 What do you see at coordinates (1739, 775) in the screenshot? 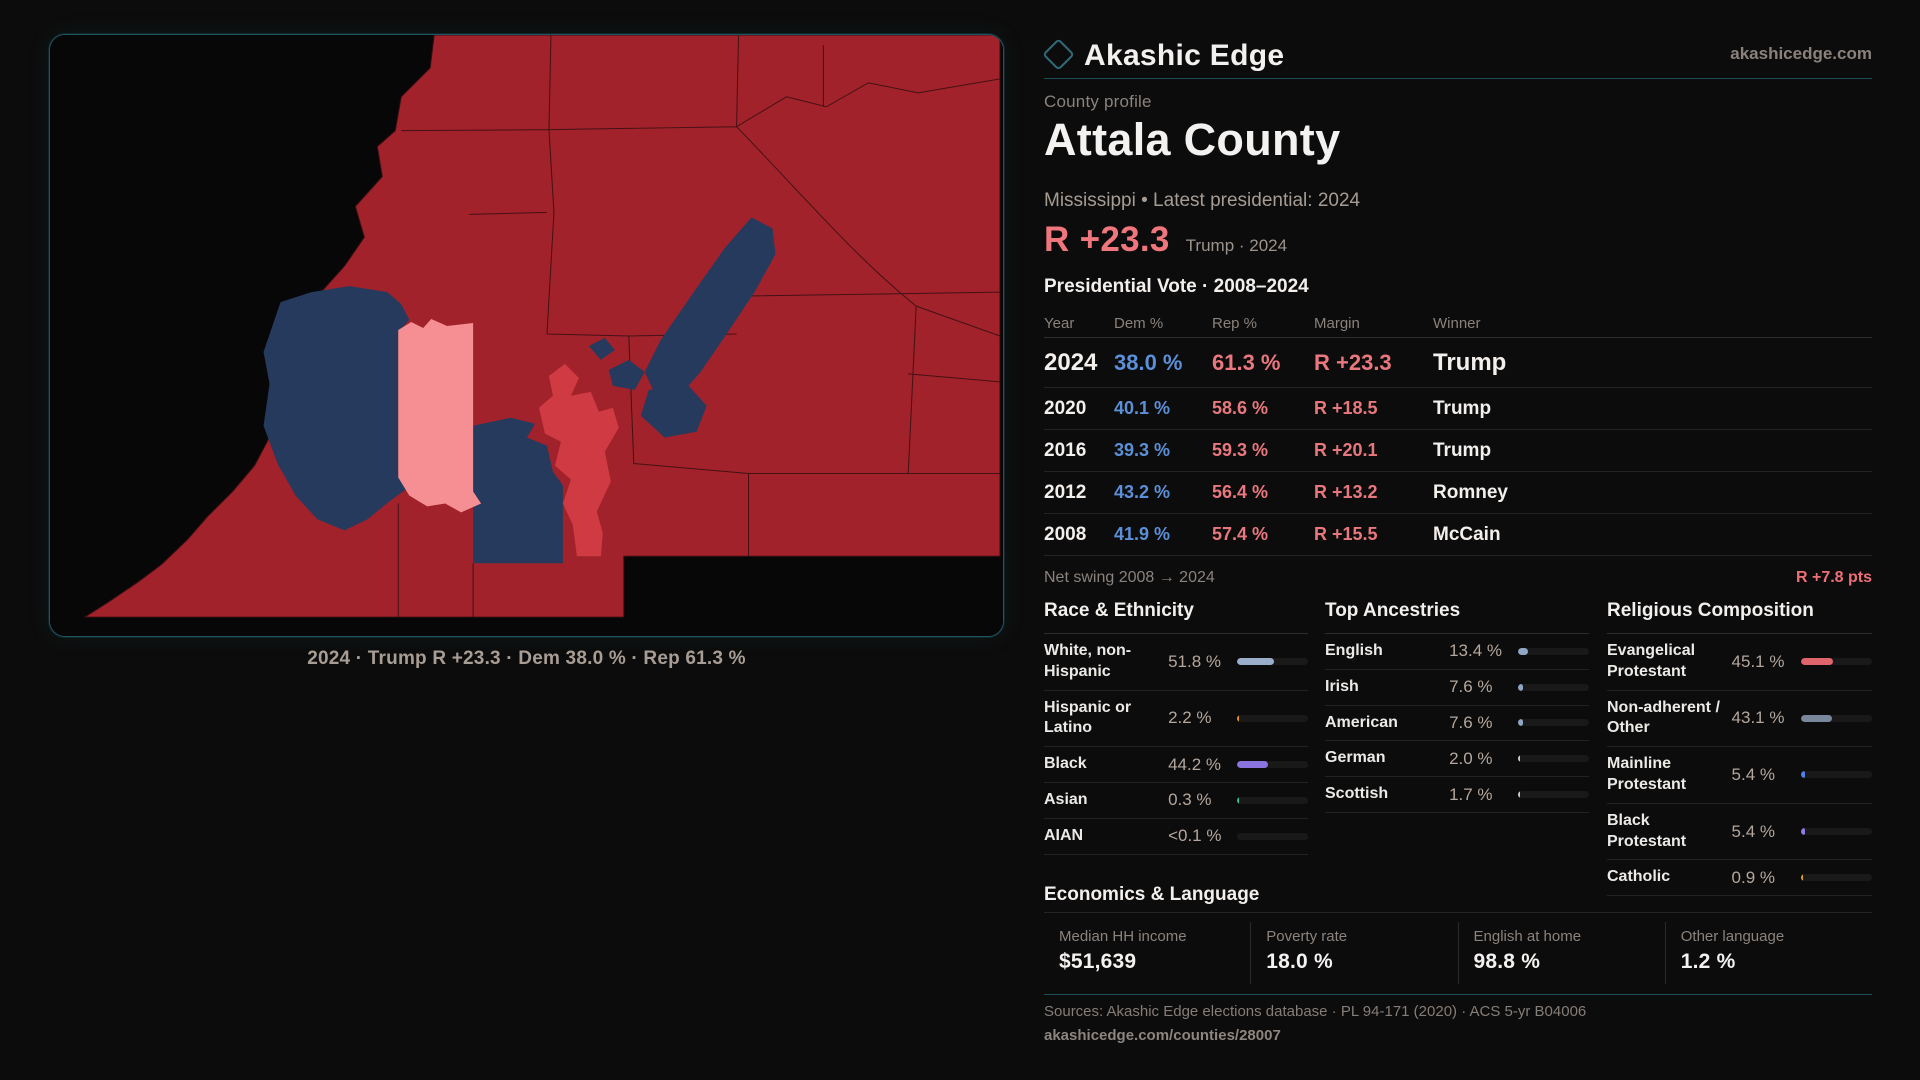
I see `stat-row: Mainline Protestant 5.4 %` at bounding box center [1739, 775].